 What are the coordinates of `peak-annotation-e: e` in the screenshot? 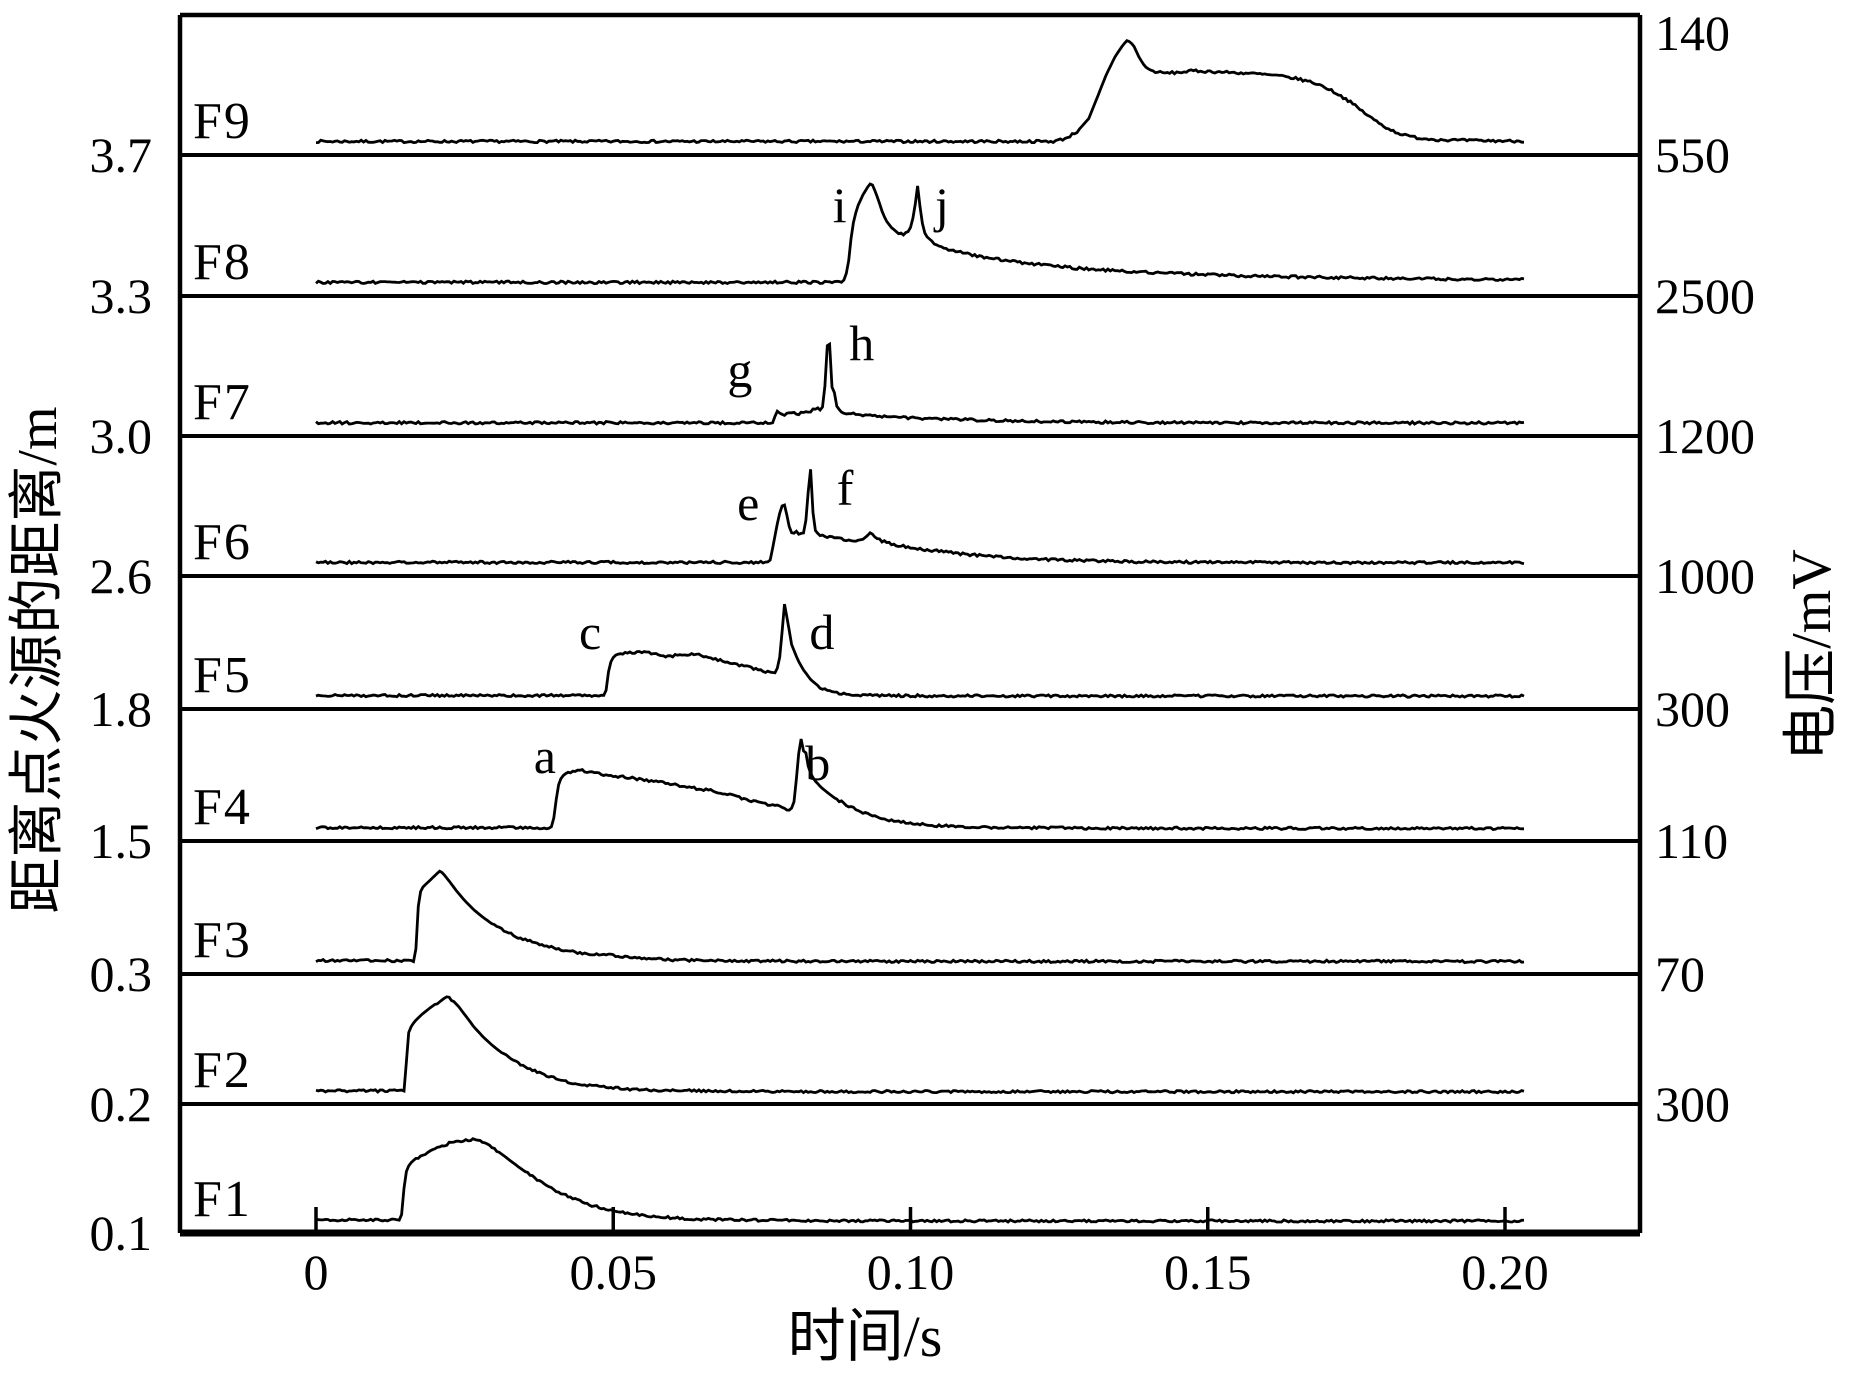 It's located at (748, 502).